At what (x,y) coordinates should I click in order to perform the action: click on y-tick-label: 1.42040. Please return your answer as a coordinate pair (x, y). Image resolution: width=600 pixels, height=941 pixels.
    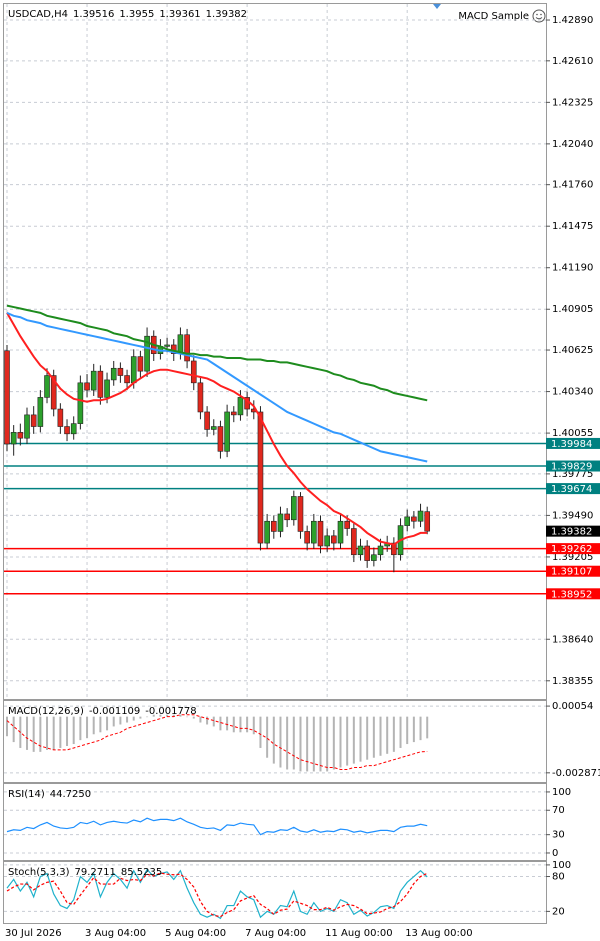
    Looking at the image, I should click on (572, 144).